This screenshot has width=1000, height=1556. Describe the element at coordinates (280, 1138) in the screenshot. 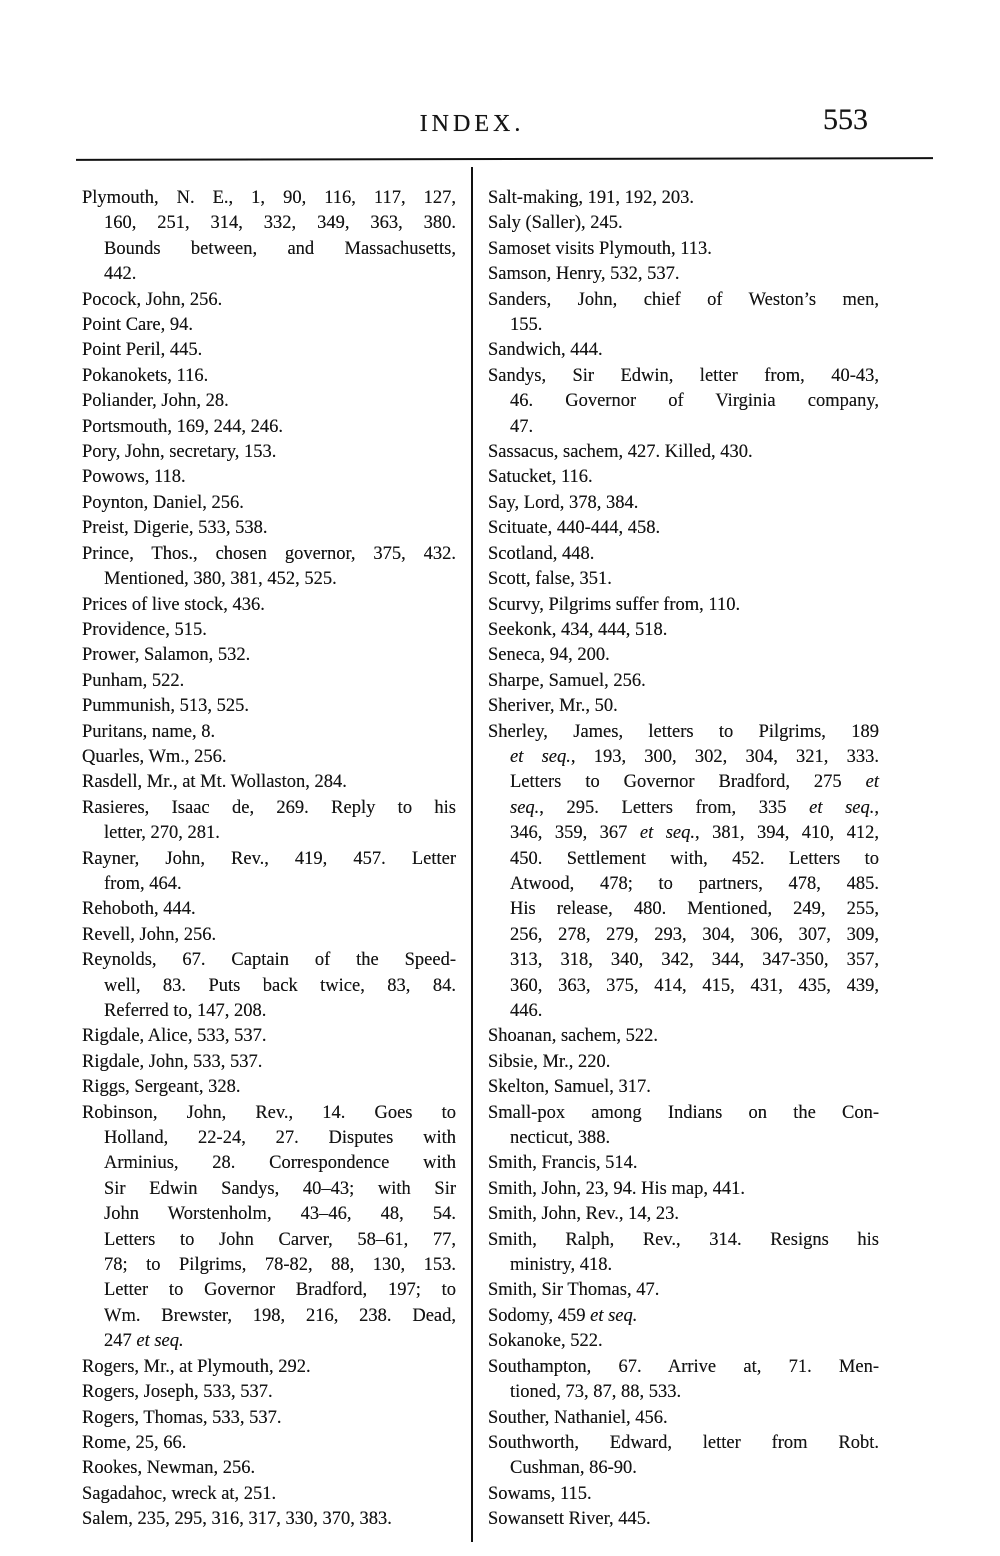

I see `entry-line: Holland, 22-24, 27. Disputes with` at that location.